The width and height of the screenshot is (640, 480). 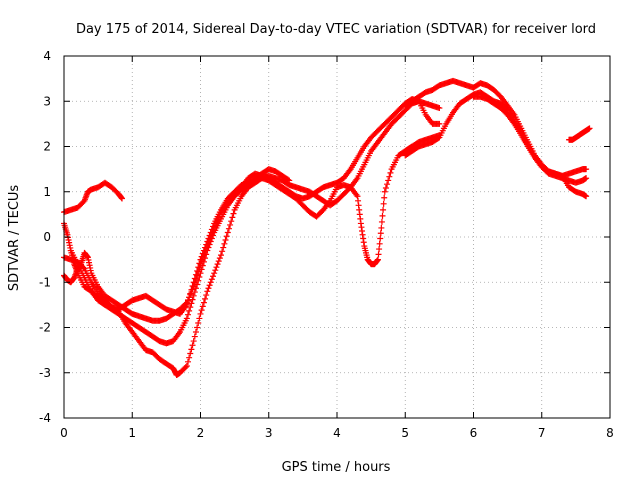 I want to click on y-tick-label: 2, so click(x=47, y=147).